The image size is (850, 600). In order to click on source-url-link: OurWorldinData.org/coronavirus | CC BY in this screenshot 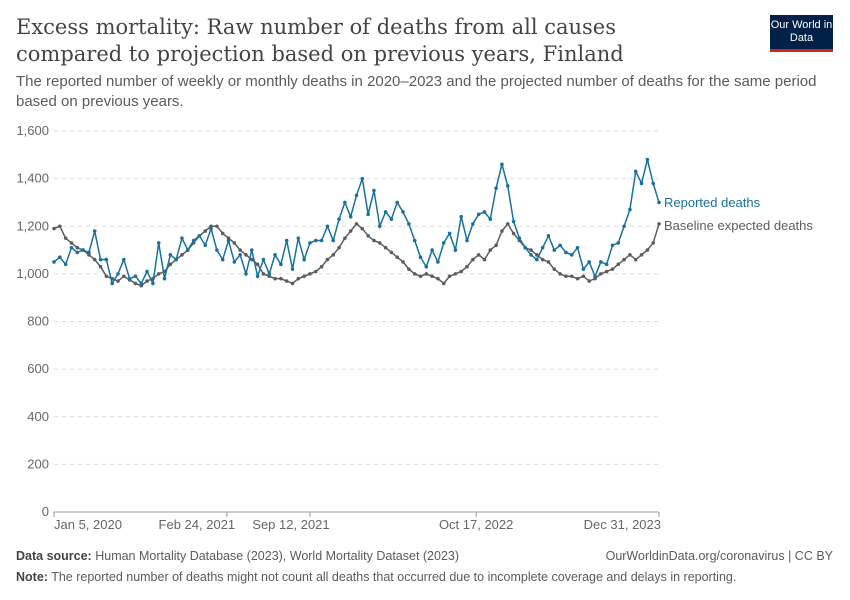, I will do `click(719, 556)`.